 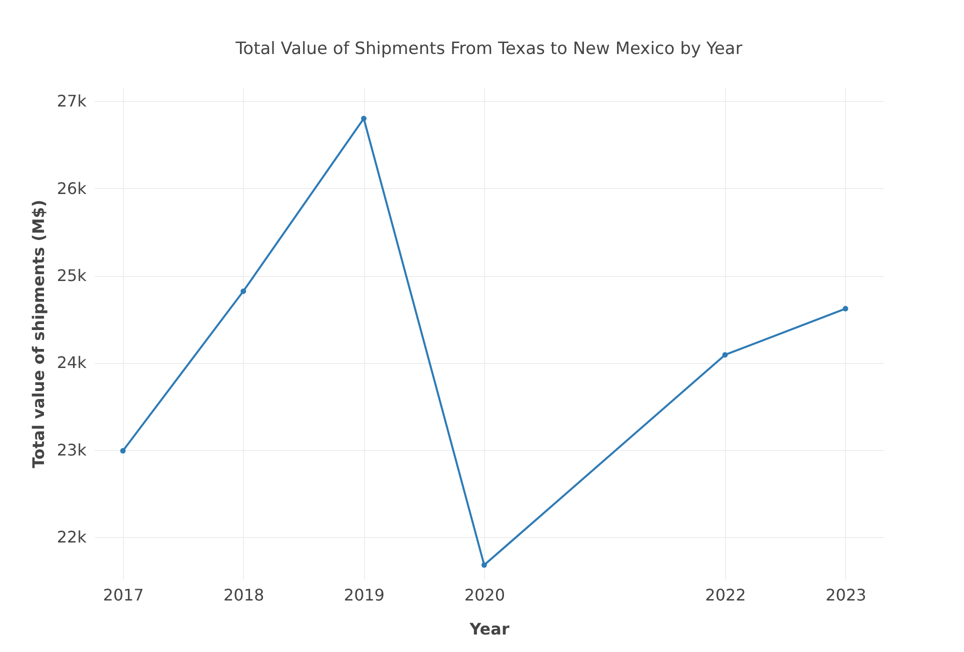 What do you see at coordinates (485, 595) in the screenshot?
I see `x-tick-label: 2020` at bounding box center [485, 595].